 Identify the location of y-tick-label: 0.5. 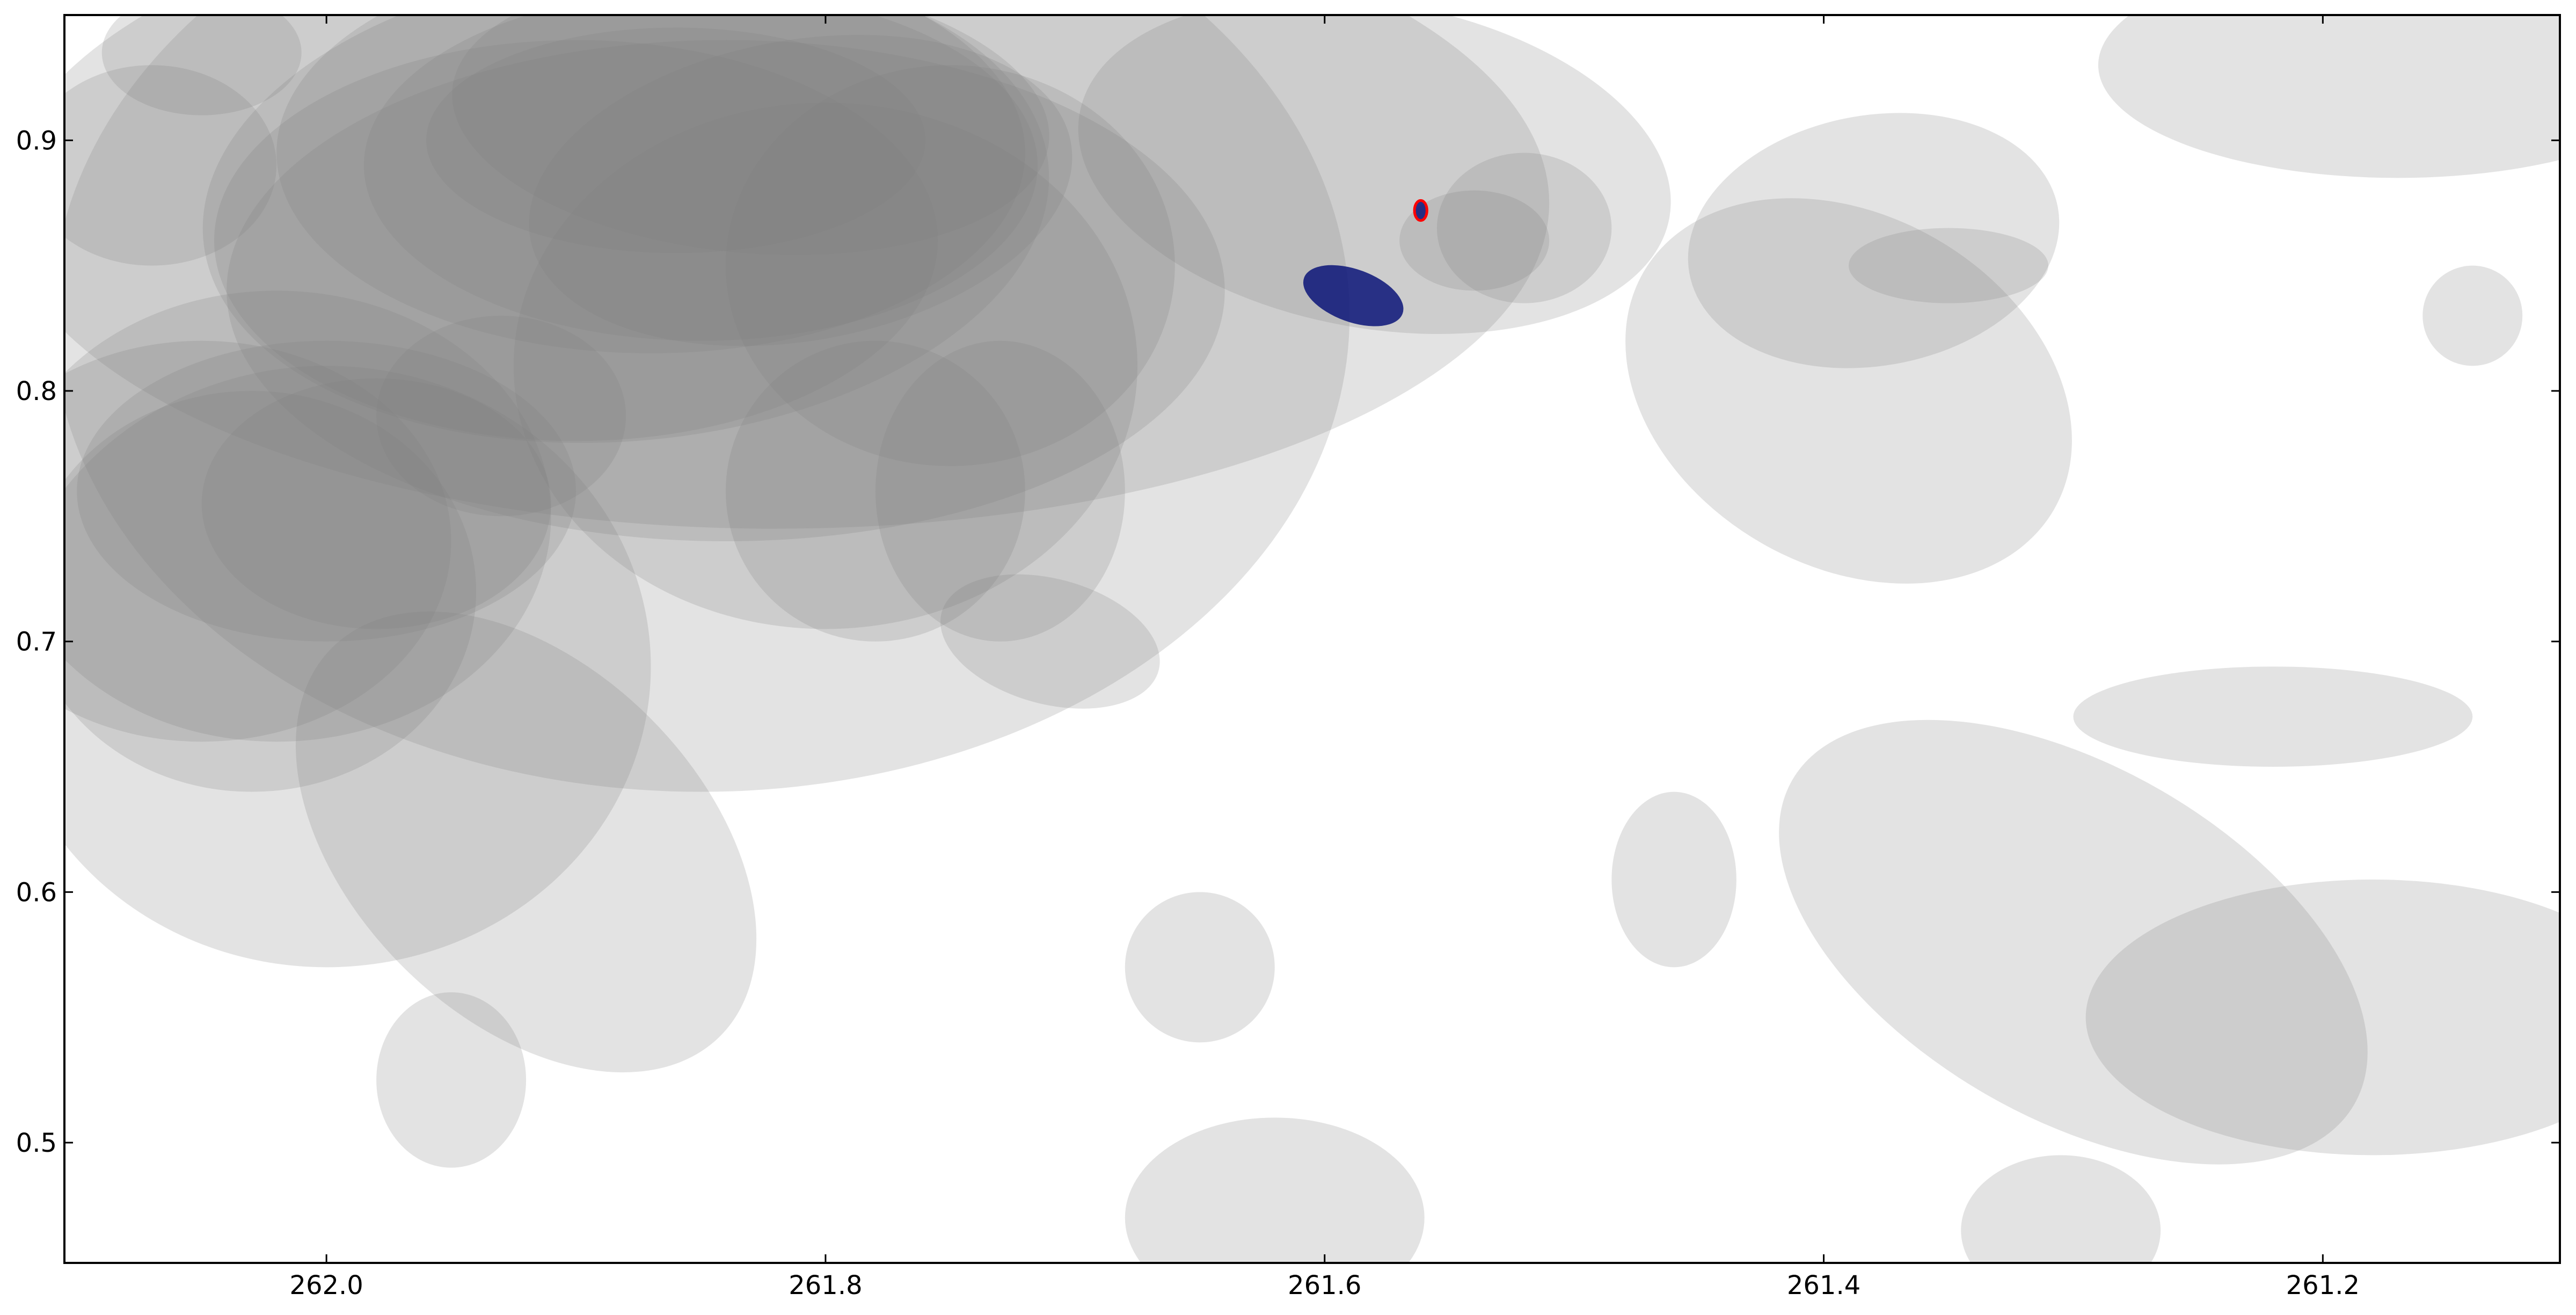
(36, 1143).